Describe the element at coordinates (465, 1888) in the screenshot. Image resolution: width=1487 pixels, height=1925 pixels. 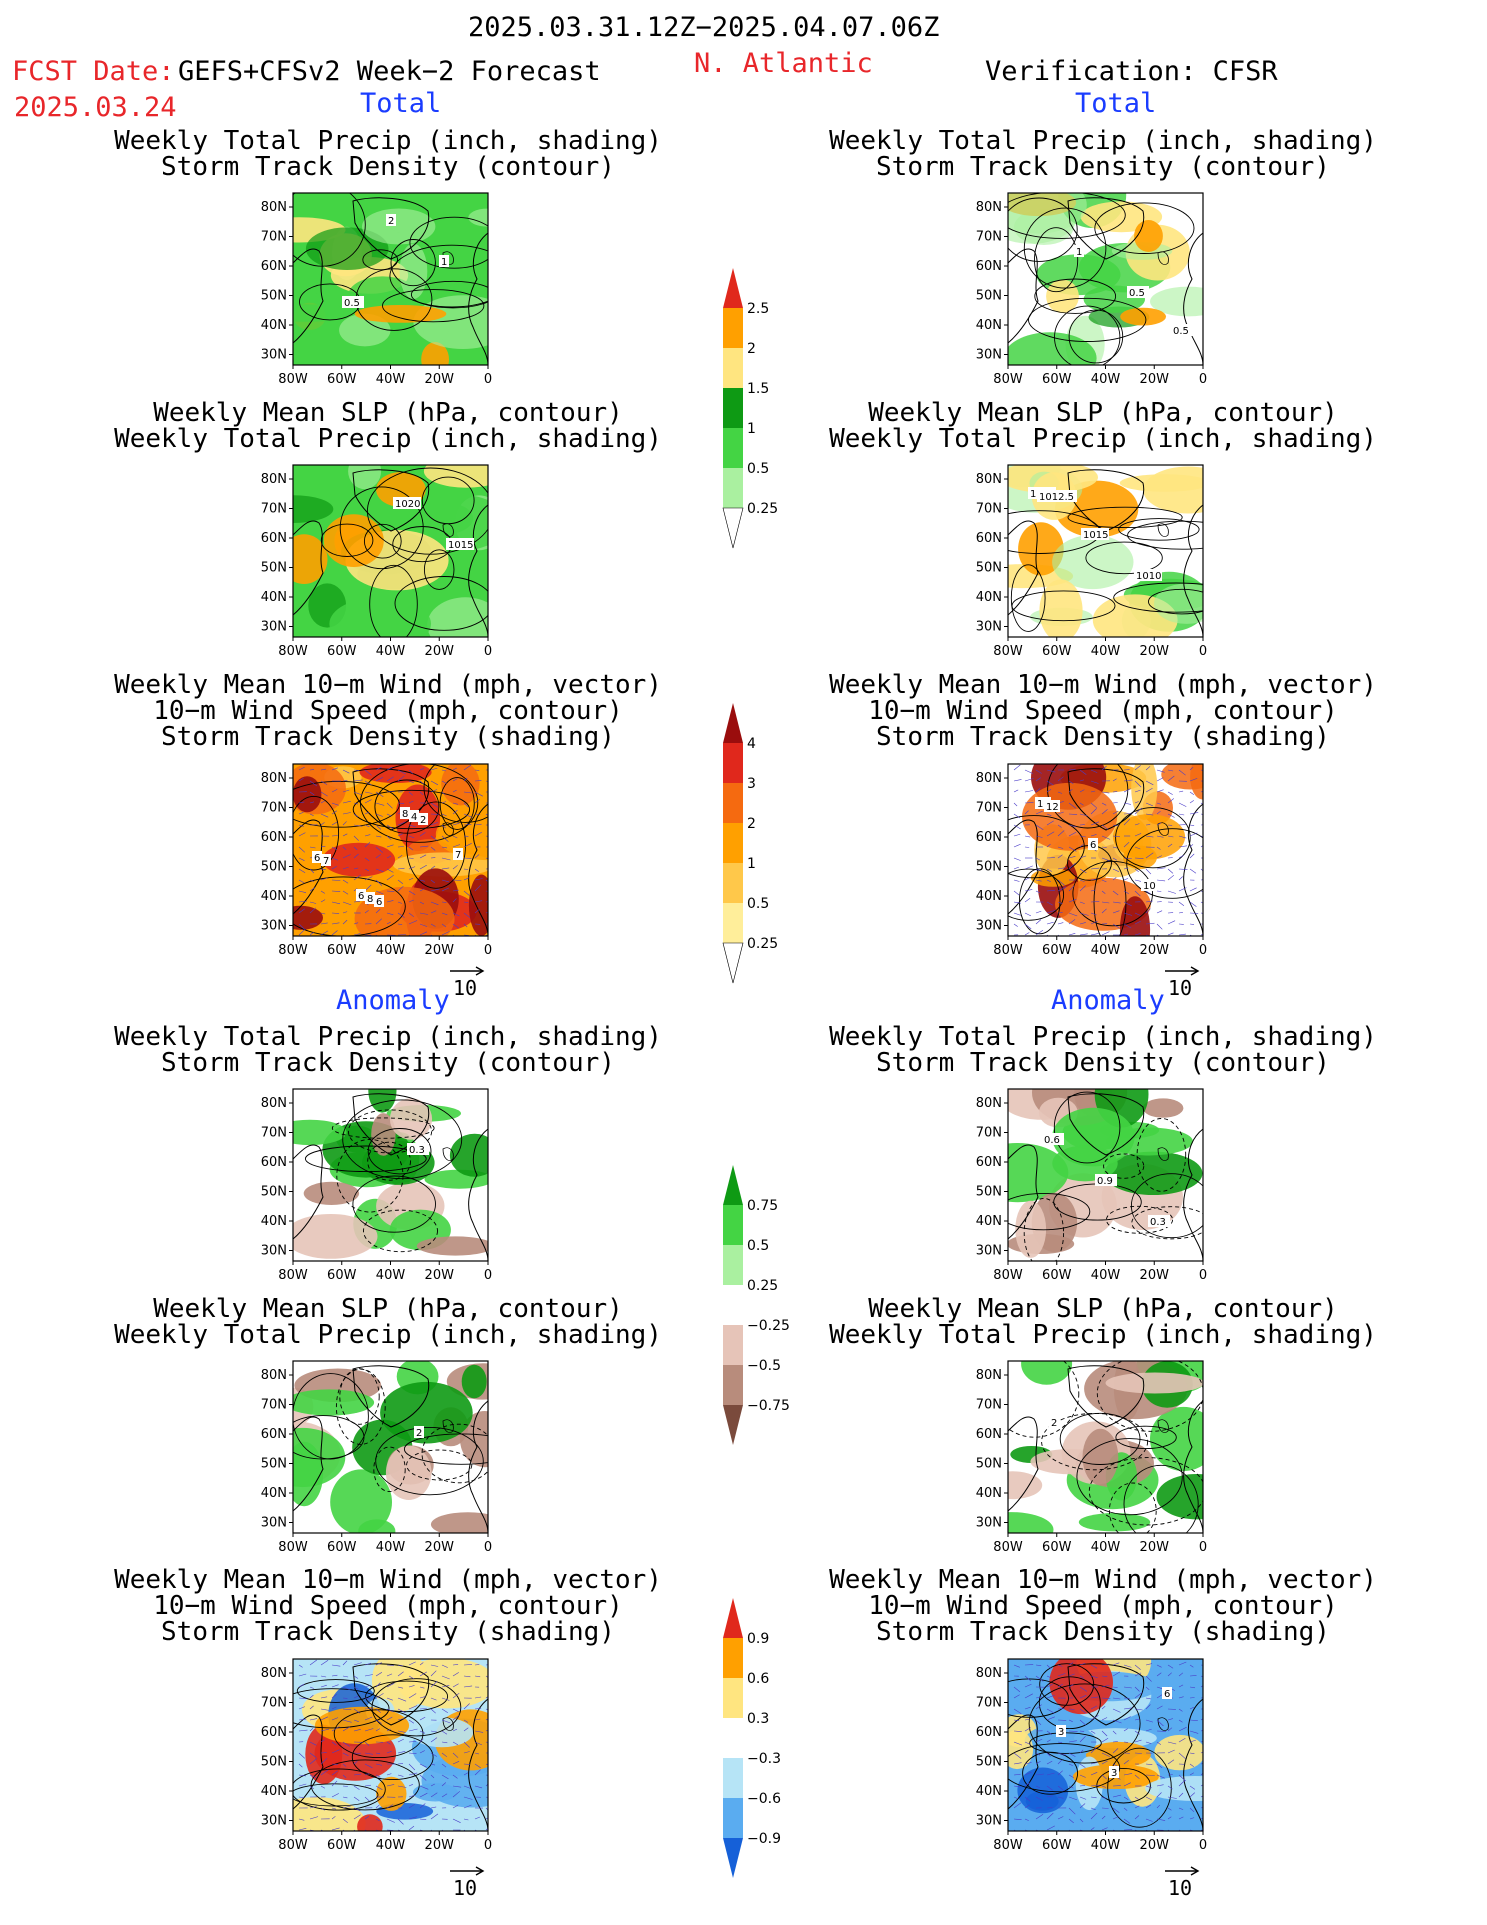
I see `fc-anom-wind-ref-label: 10` at that location.